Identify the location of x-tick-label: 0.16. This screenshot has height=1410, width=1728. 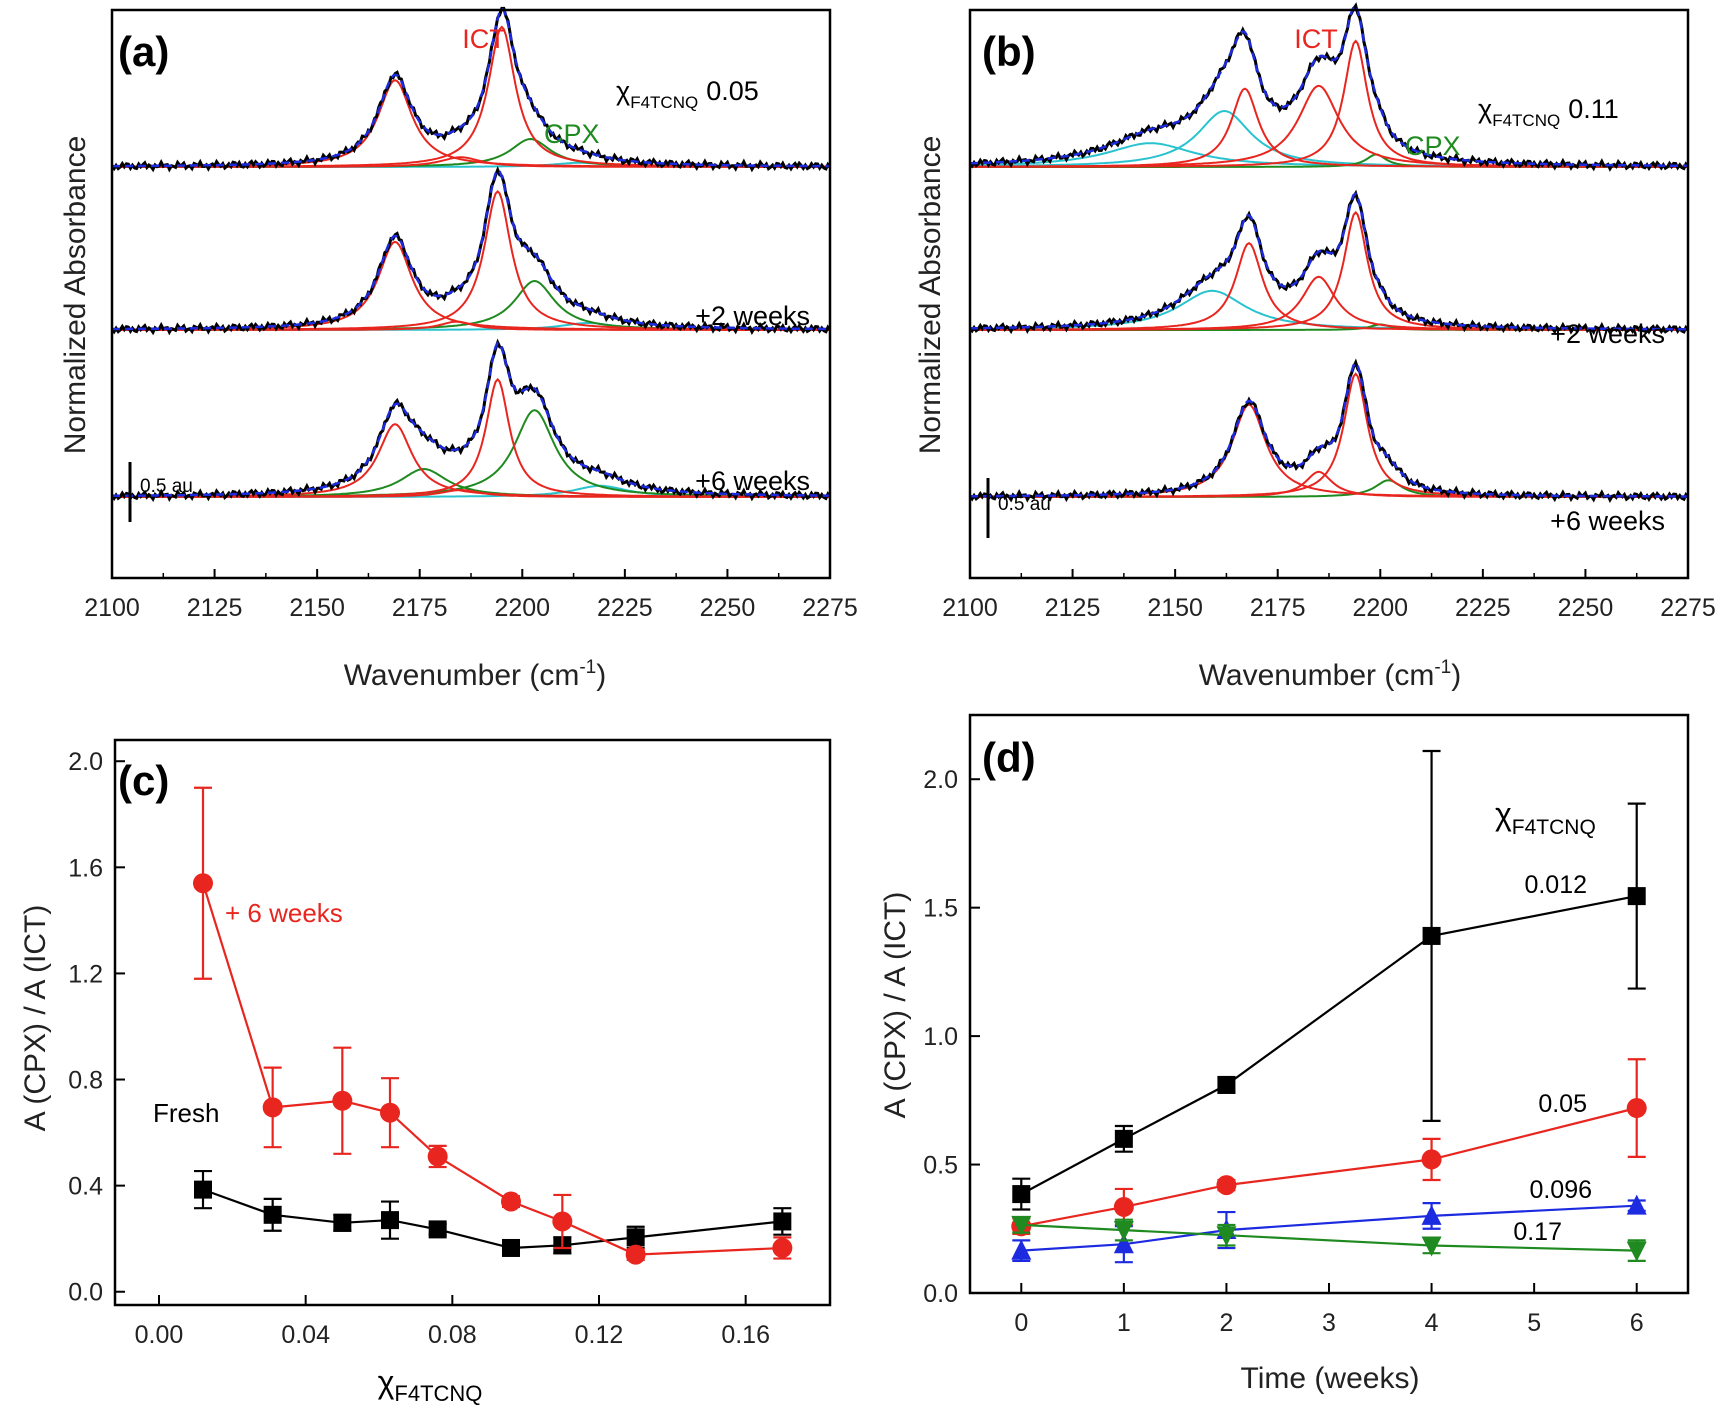
(745, 1335).